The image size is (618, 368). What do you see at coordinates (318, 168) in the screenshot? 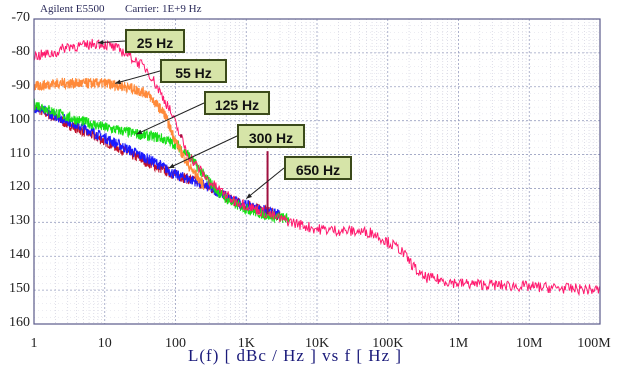
I see `callout-label: 650 Hz` at bounding box center [318, 168].